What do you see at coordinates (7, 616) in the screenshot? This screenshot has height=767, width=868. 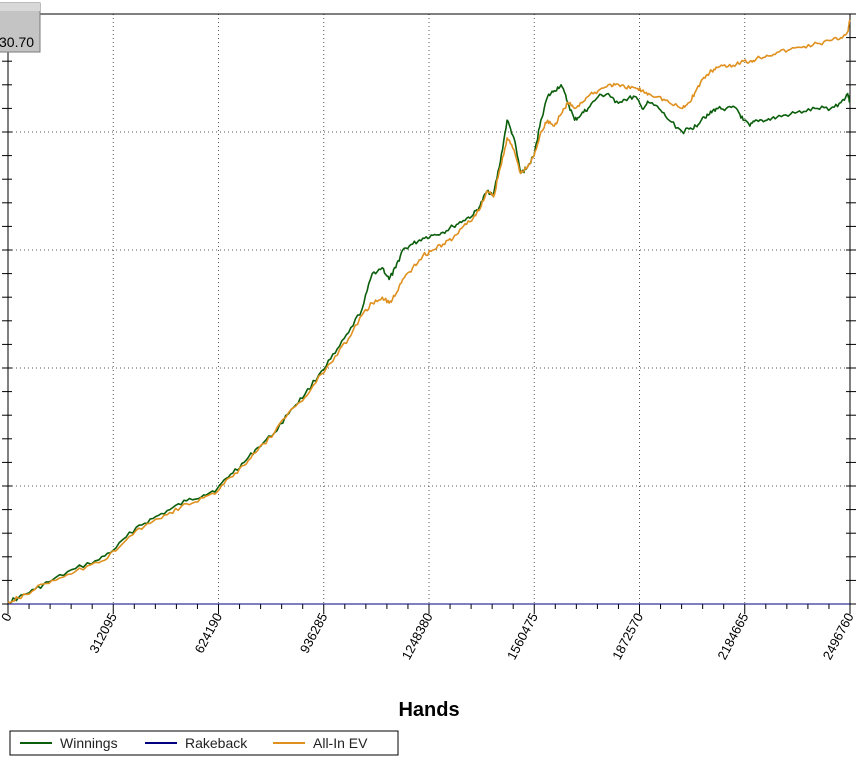 I see `x-tick-label: 0` at bounding box center [7, 616].